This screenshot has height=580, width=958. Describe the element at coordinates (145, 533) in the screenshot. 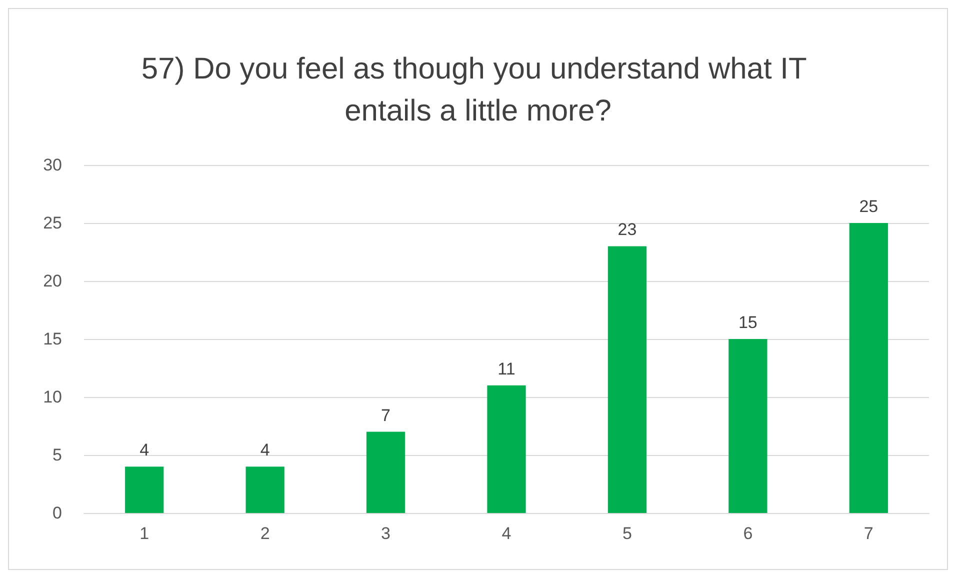

I see `x-tick-label: 1` at that location.